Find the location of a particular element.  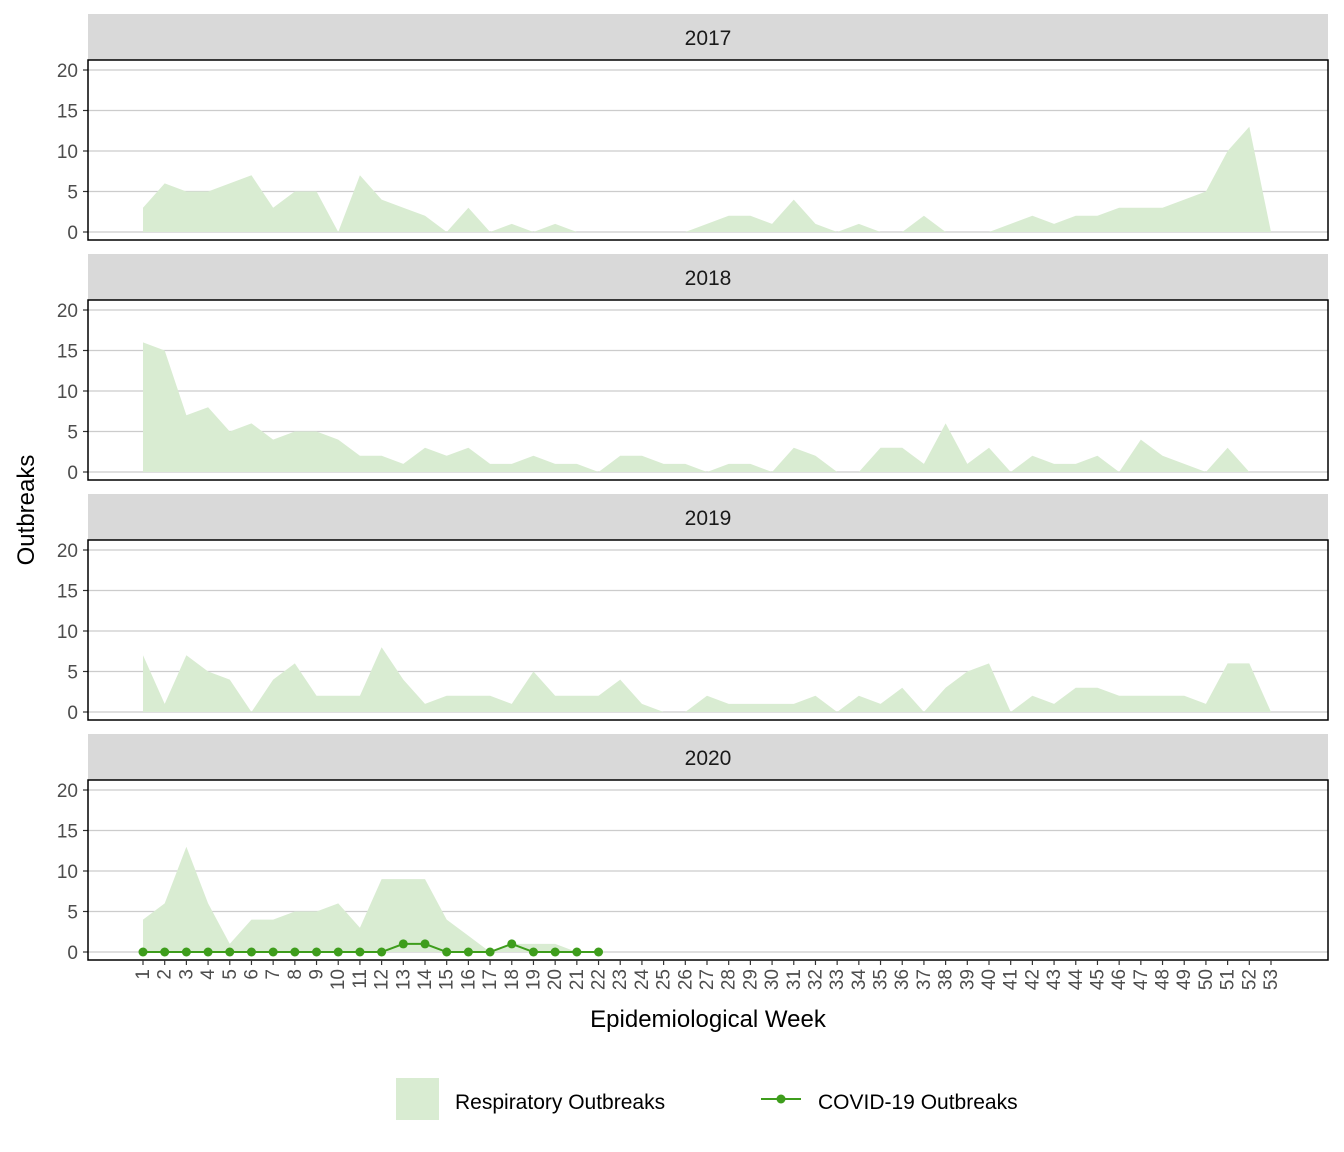

x-tick-label: 20 is located at coordinates (555, 979).